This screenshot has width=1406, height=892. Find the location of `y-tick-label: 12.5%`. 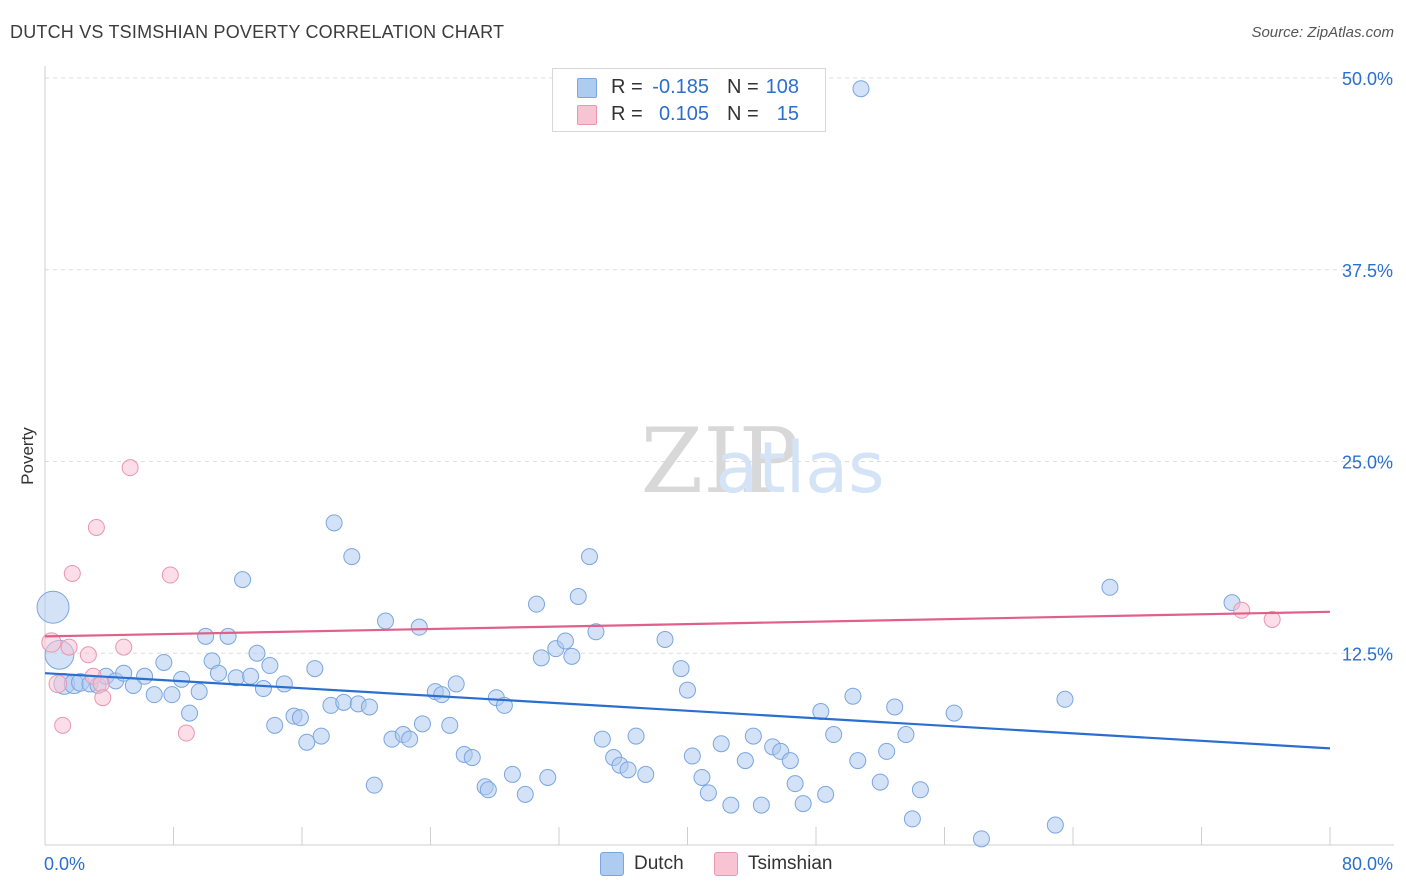

y-tick-label: 12.5% is located at coordinates (1367, 654).